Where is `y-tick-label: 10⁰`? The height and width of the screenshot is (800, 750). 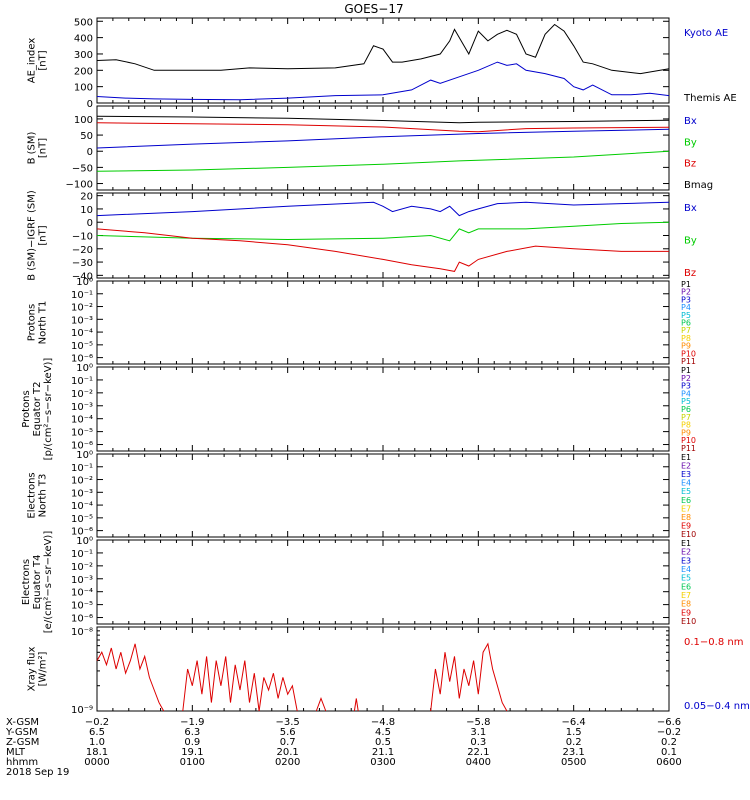
y-tick-label: 10⁰ is located at coordinates (84, 368).